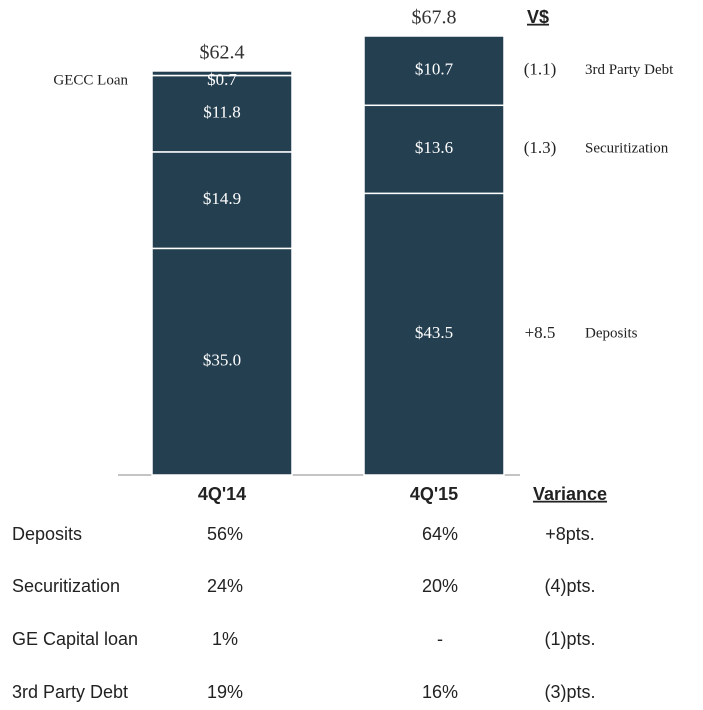 The height and width of the screenshot is (710, 703). I want to click on series-name: GECC Loan, so click(90, 80).